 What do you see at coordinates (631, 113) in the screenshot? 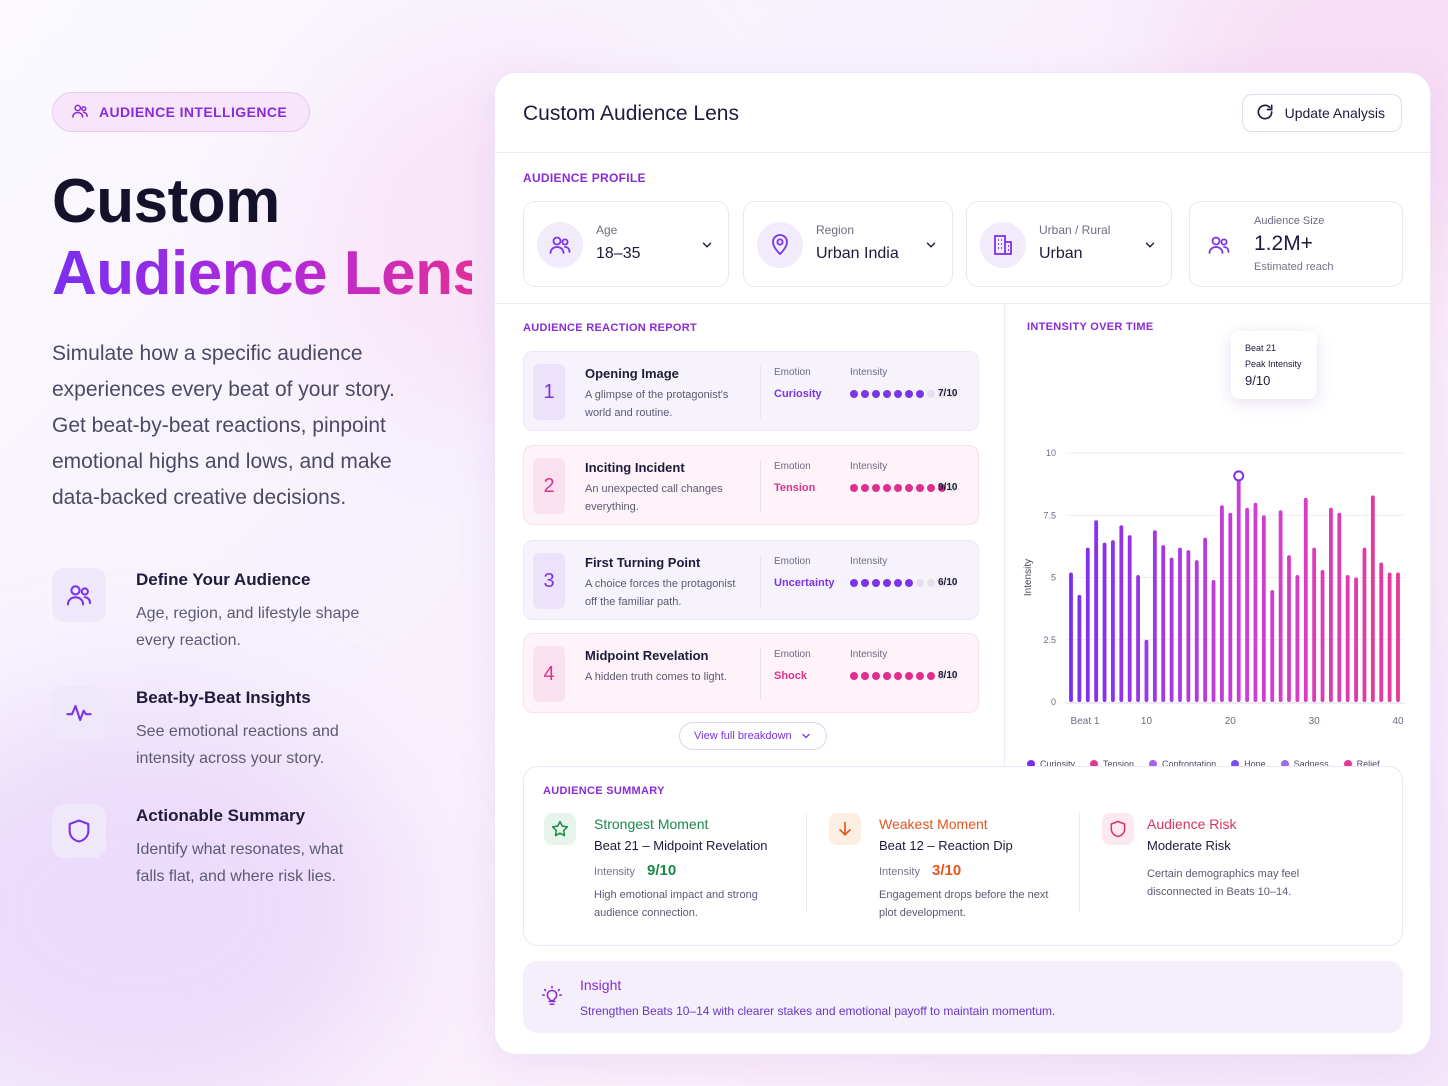
I see `panel-title: Custom Audience Lens` at bounding box center [631, 113].